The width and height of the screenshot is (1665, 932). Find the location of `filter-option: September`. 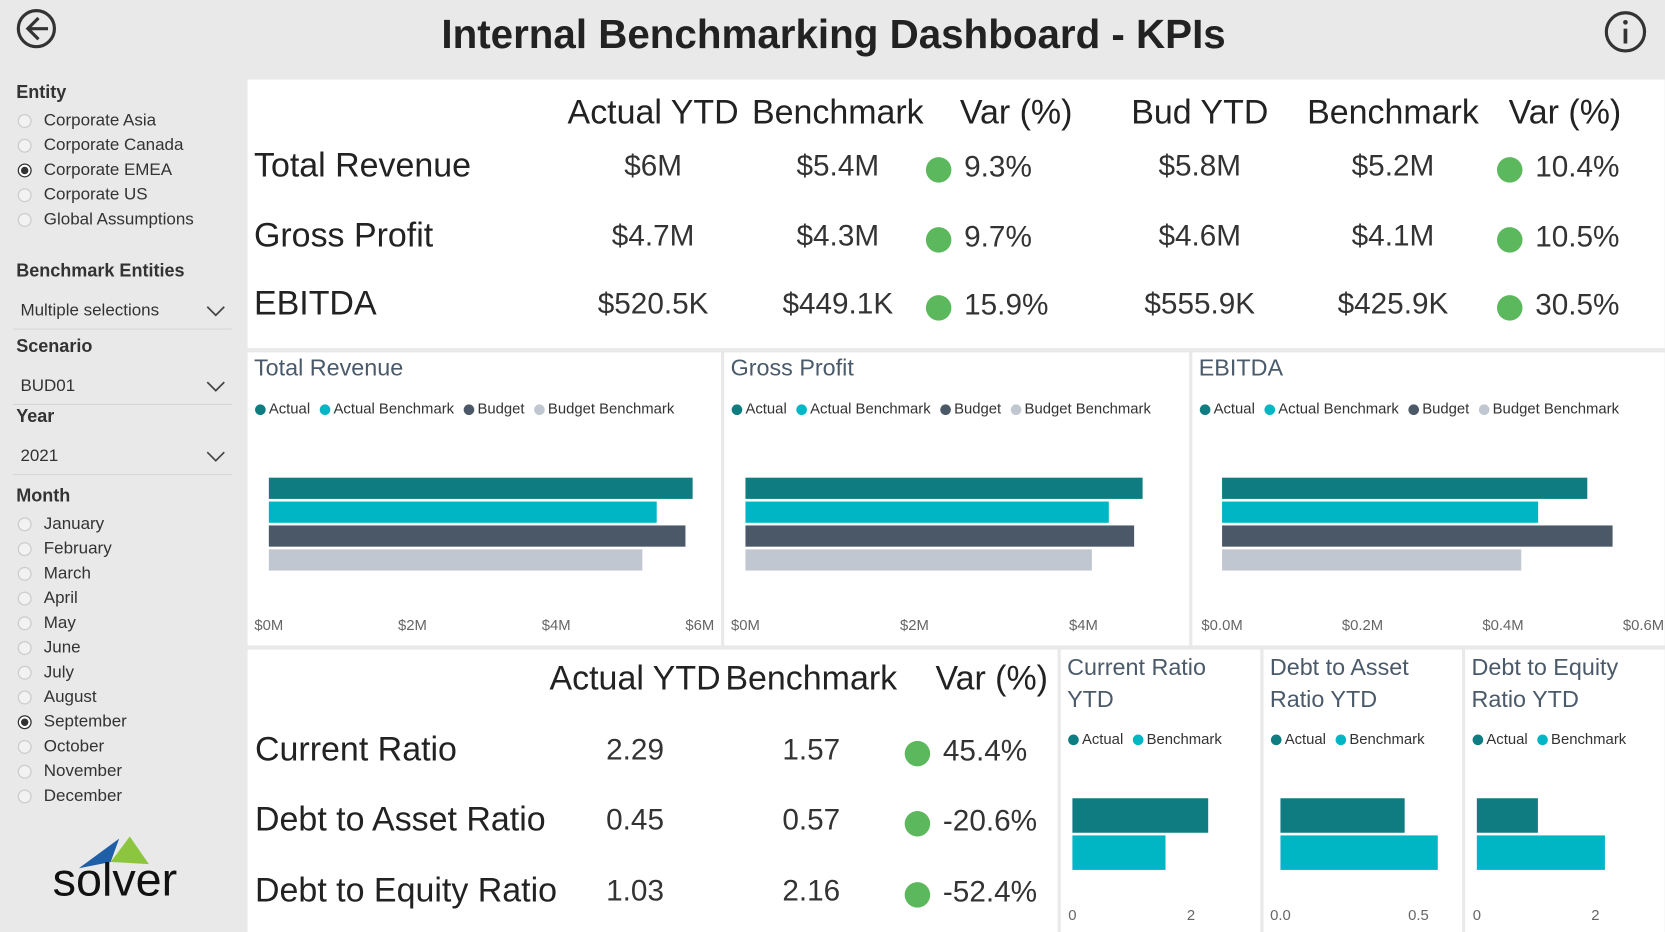

filter-option: September is located at coordinates (85, 721).